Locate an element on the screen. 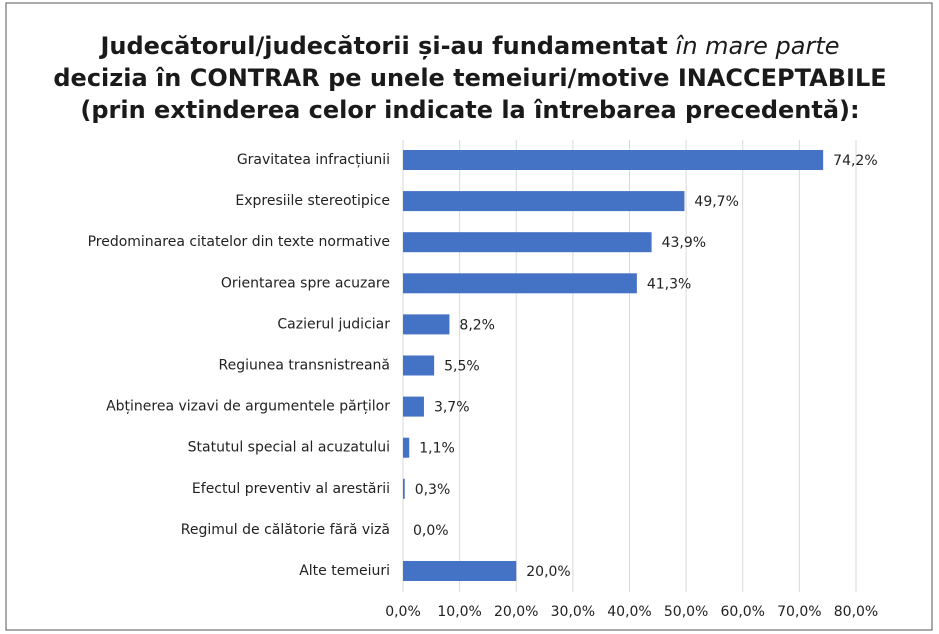 This screenshot has height=634, width=939. x-tick-label: 50,0% is located at coordinates (686, 612).